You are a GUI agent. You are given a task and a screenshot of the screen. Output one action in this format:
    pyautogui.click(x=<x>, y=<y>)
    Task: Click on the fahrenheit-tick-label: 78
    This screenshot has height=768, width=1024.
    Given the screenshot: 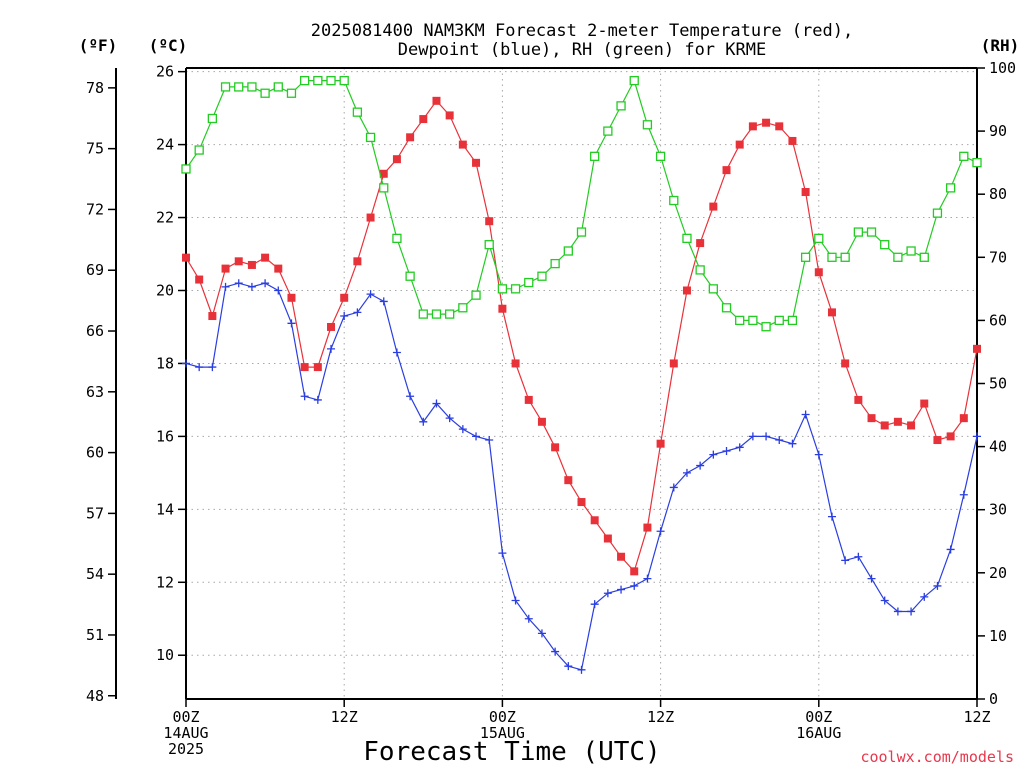 What is the action you would take?
    pyautogui.click(x=95, y=88)
    